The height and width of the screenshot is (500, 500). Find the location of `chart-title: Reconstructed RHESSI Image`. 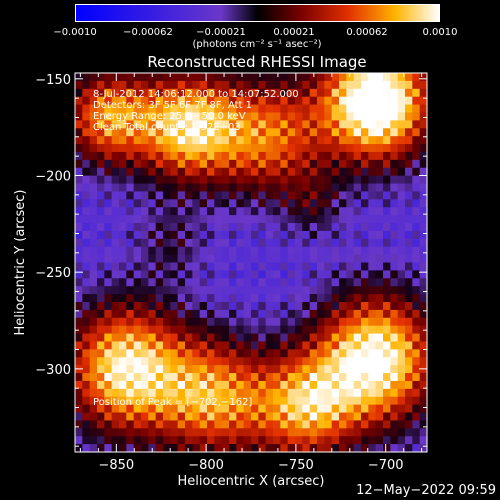

chart-title: Reconstructed RHESSI Image is located at coordinates (257, 62).